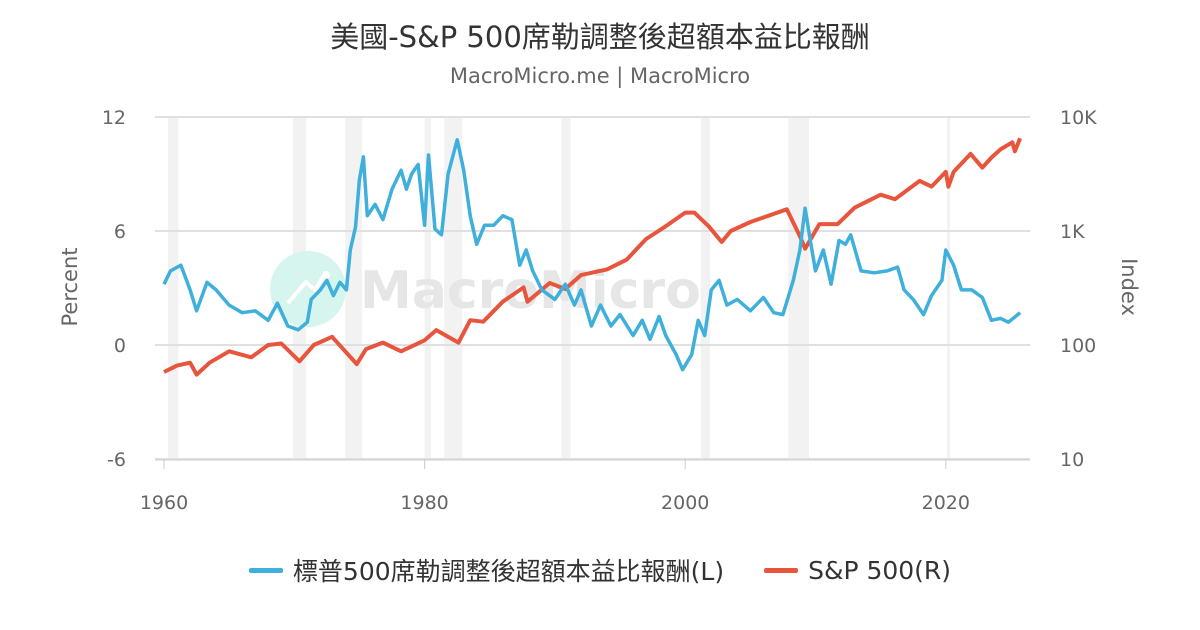 The width and height of the screenshot is (1200, 630). Describe the element at coordinates (946, 503) in the screenshot. I see `x-tick-label: 2020` at that location.